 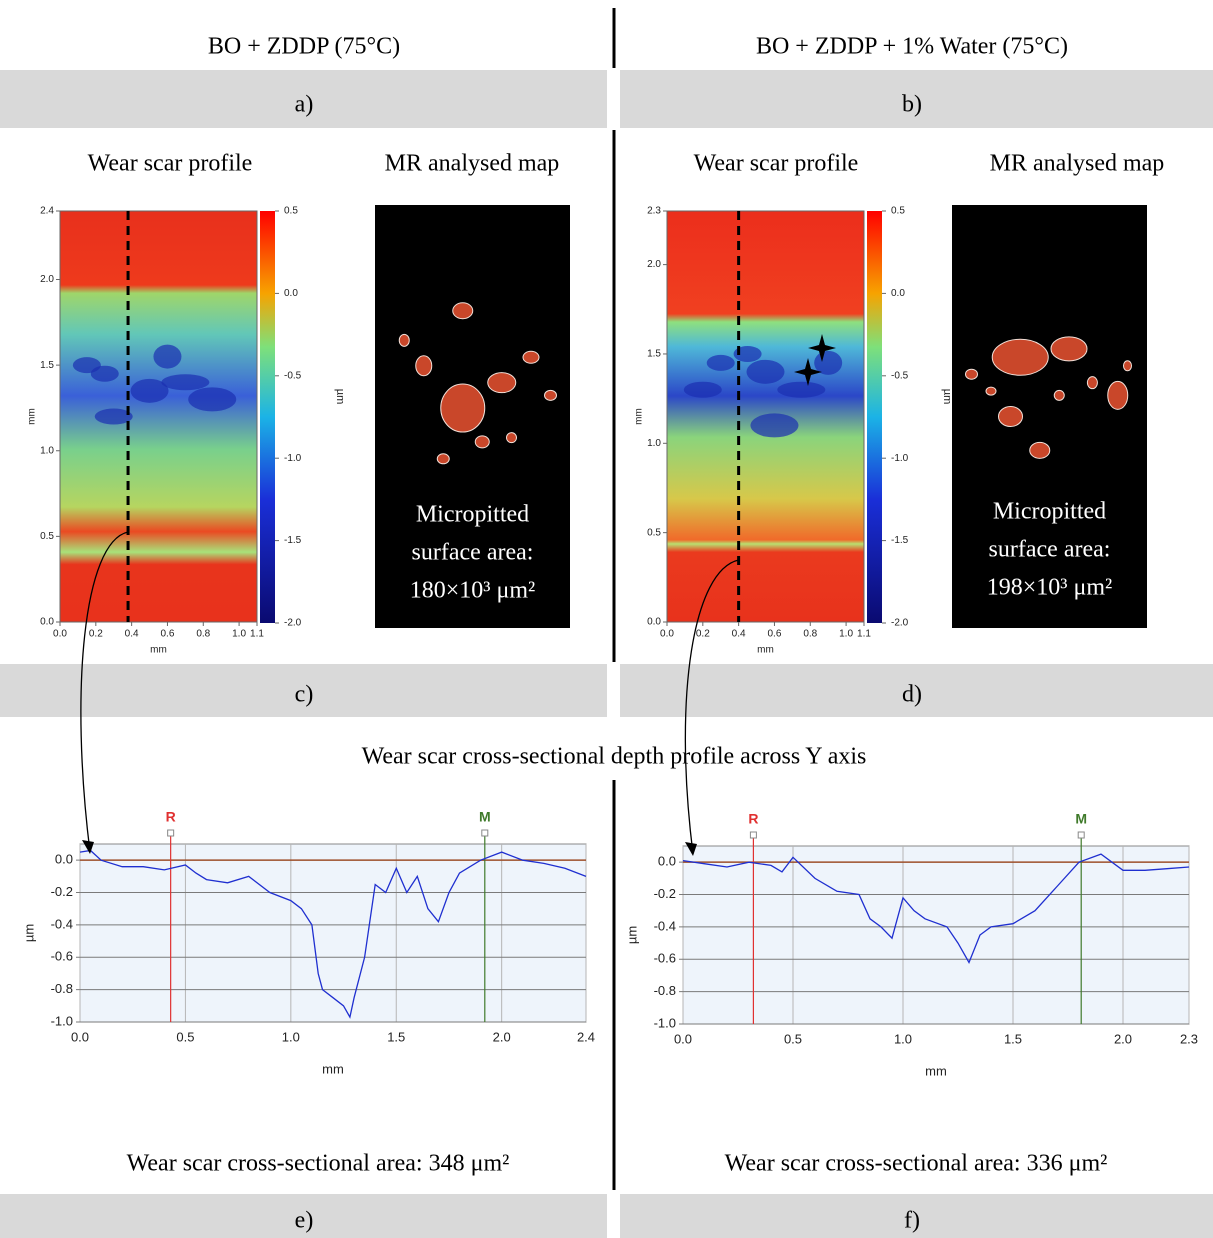 I want to click on x-tick-label: 0.0, so click(x=80, y=1036).